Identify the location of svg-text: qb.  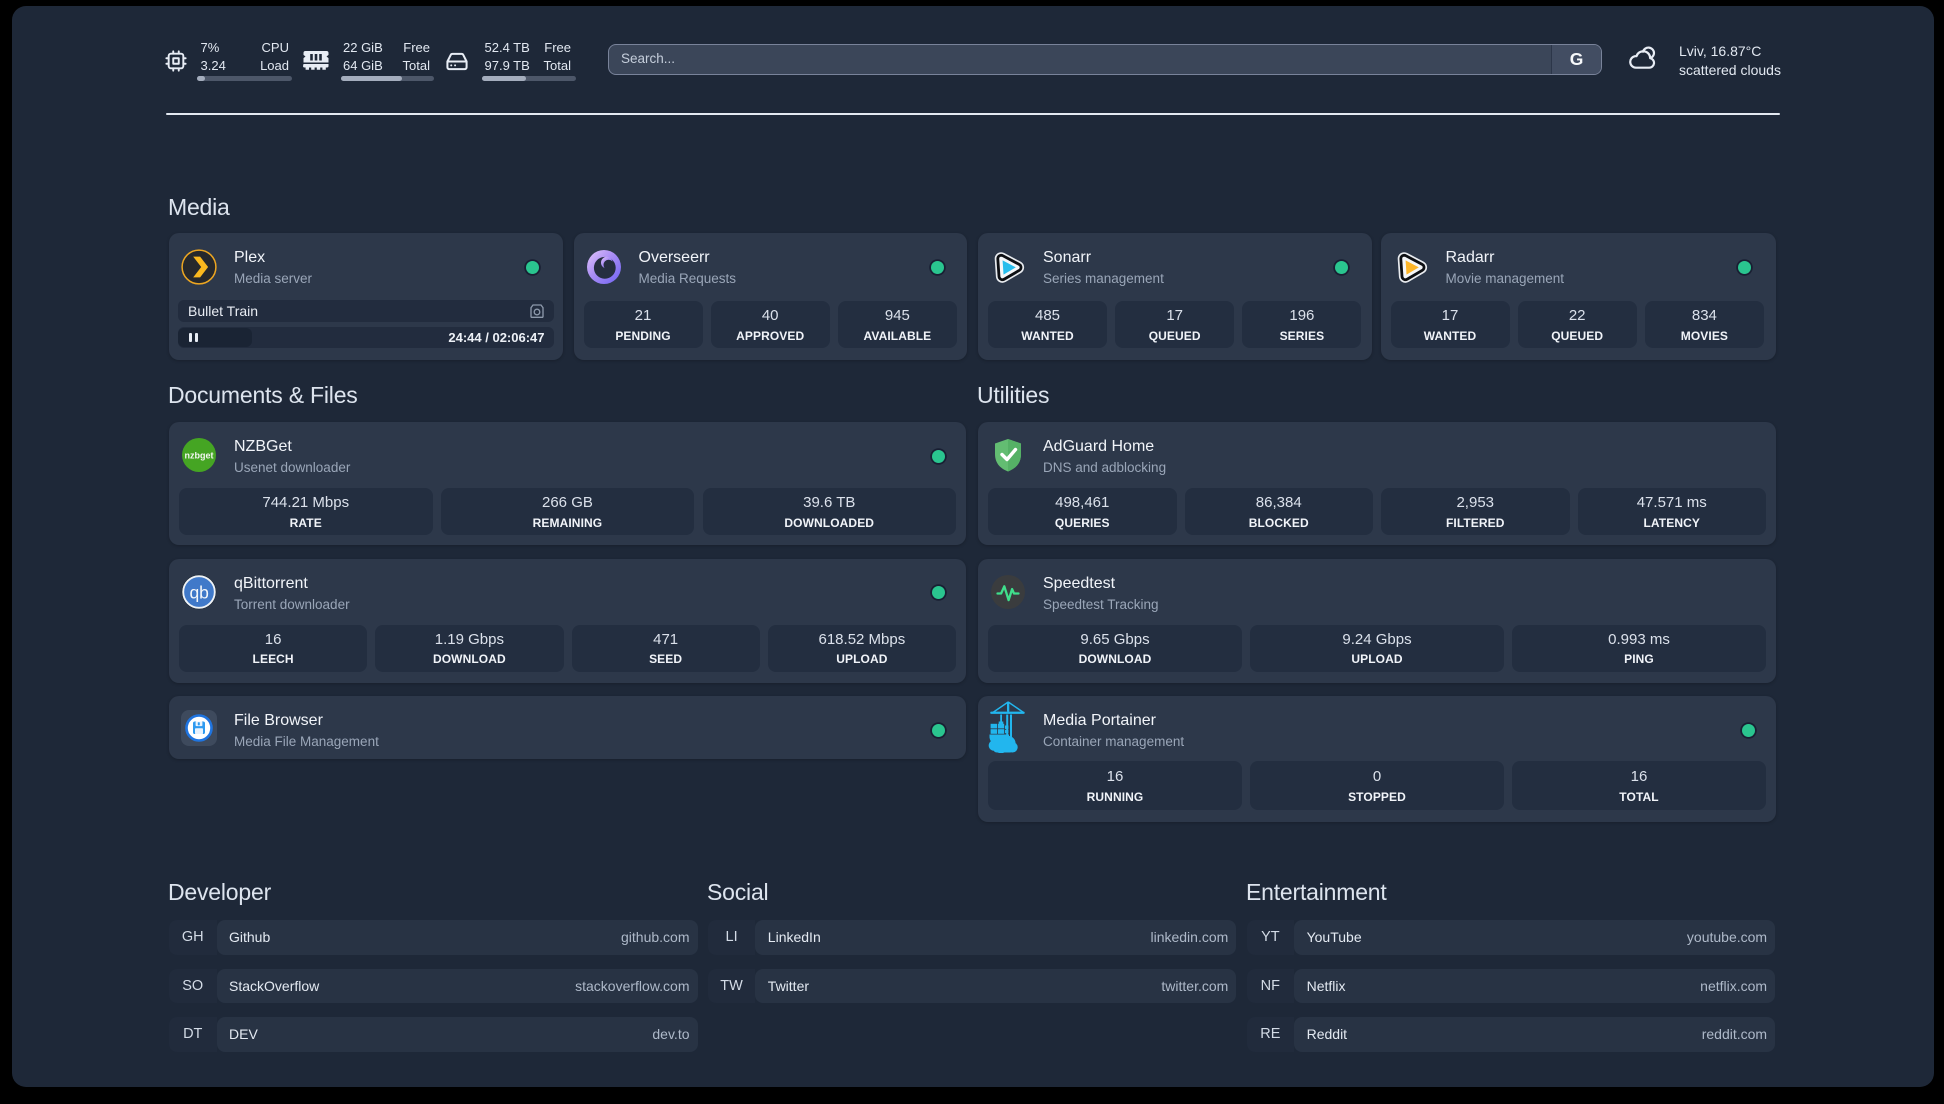
(198, 592).